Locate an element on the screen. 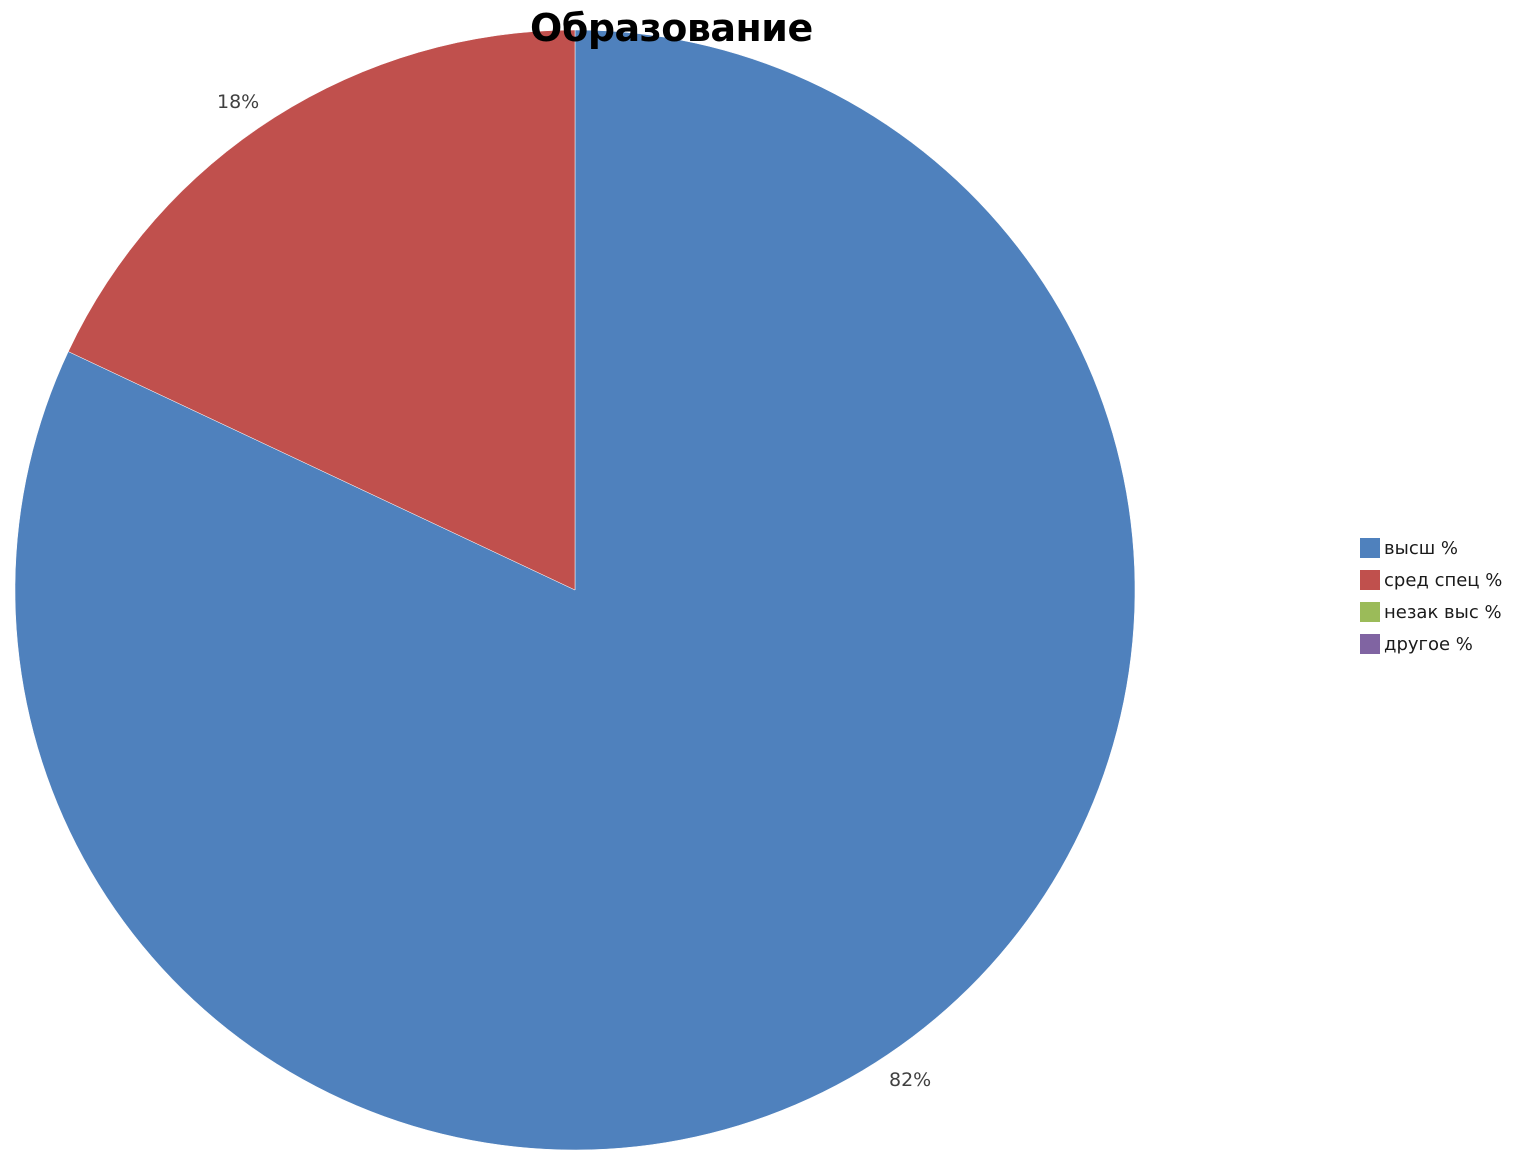 The width and height of the screenshot is (1529, 1150). legend-item-drugoe: другое % is located at coordinates (1442, 644).